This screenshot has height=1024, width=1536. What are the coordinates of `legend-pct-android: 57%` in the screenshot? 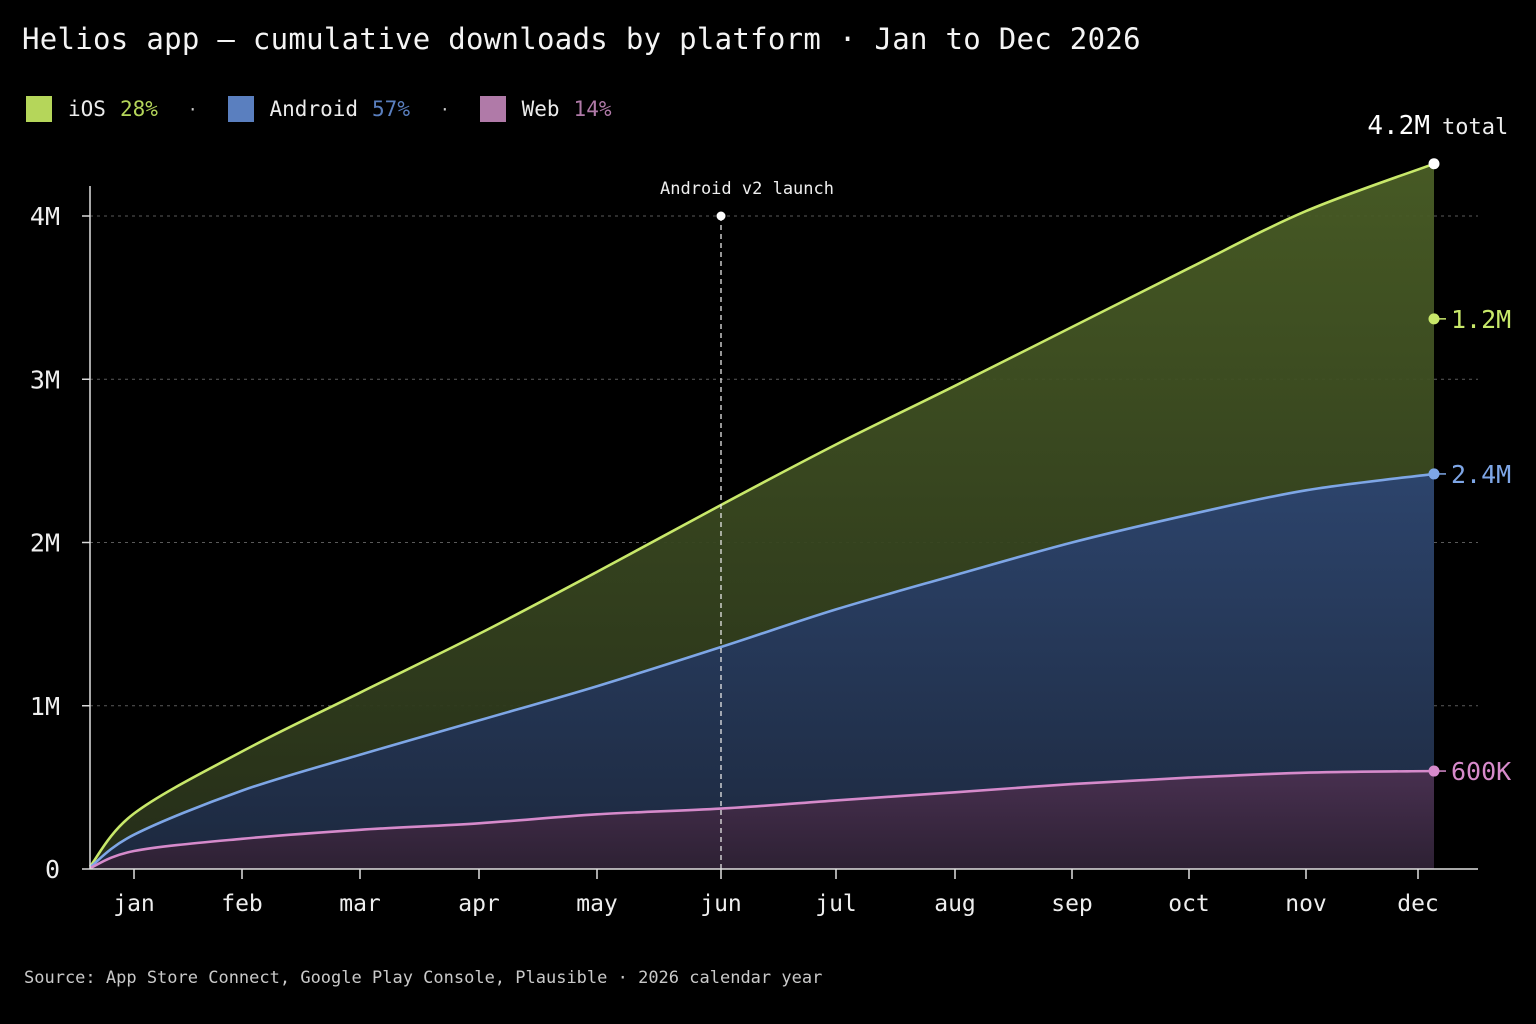 It's located at (391, 109).